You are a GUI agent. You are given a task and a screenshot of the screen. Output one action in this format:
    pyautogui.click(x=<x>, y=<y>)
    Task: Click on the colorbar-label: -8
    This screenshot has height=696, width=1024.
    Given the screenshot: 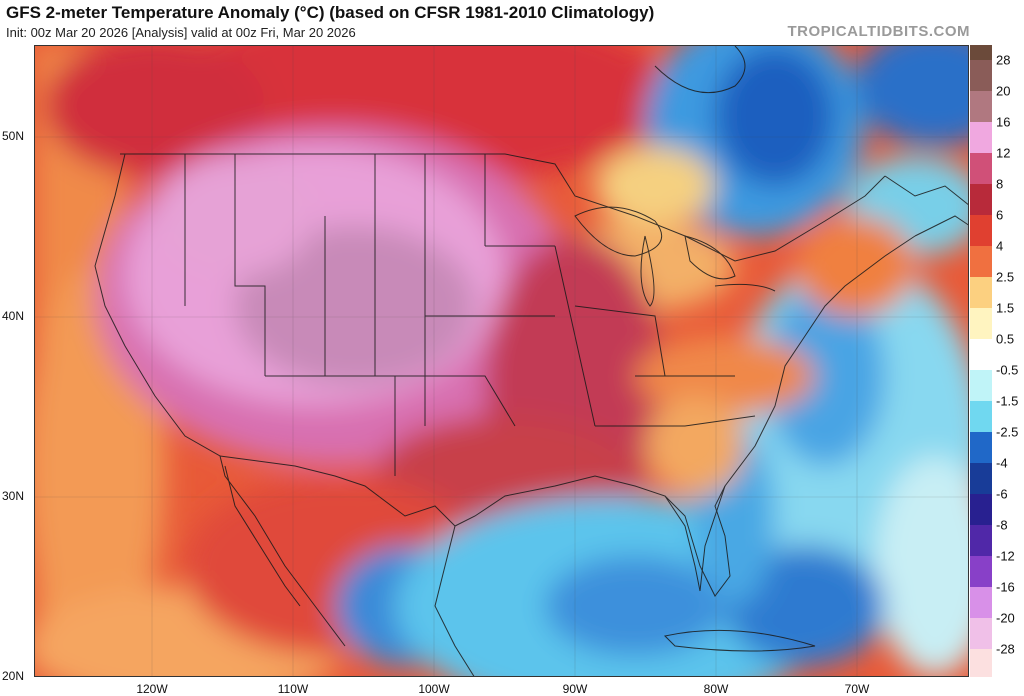 What is the action you would take?
    pyautogui.click(x=1002, y=525)
    